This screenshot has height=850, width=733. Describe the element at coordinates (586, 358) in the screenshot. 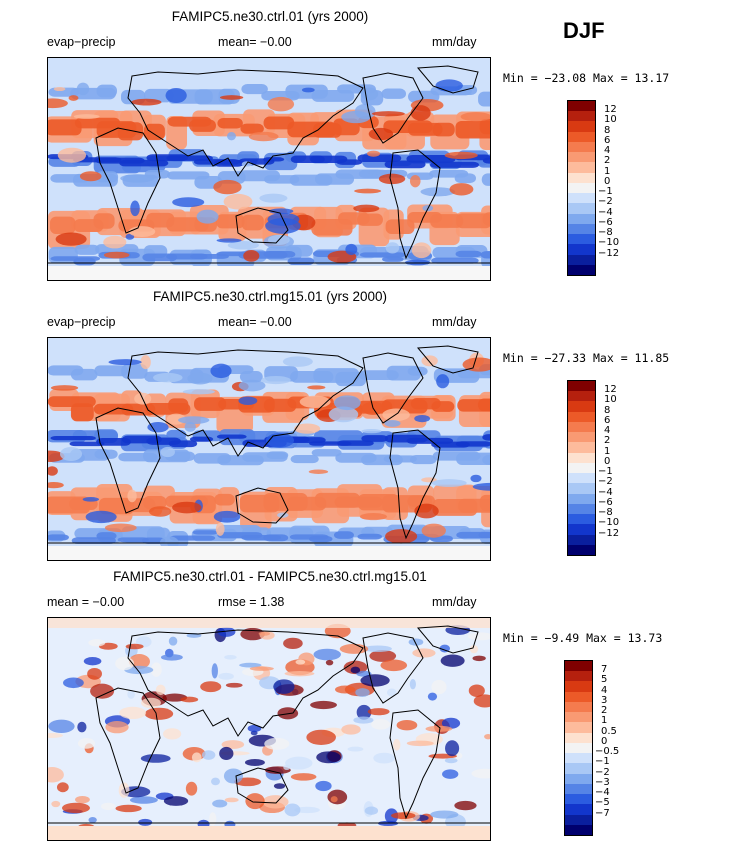

I see `panel-2-minmax: Min = −27.33 Max = 11.85` at that location.